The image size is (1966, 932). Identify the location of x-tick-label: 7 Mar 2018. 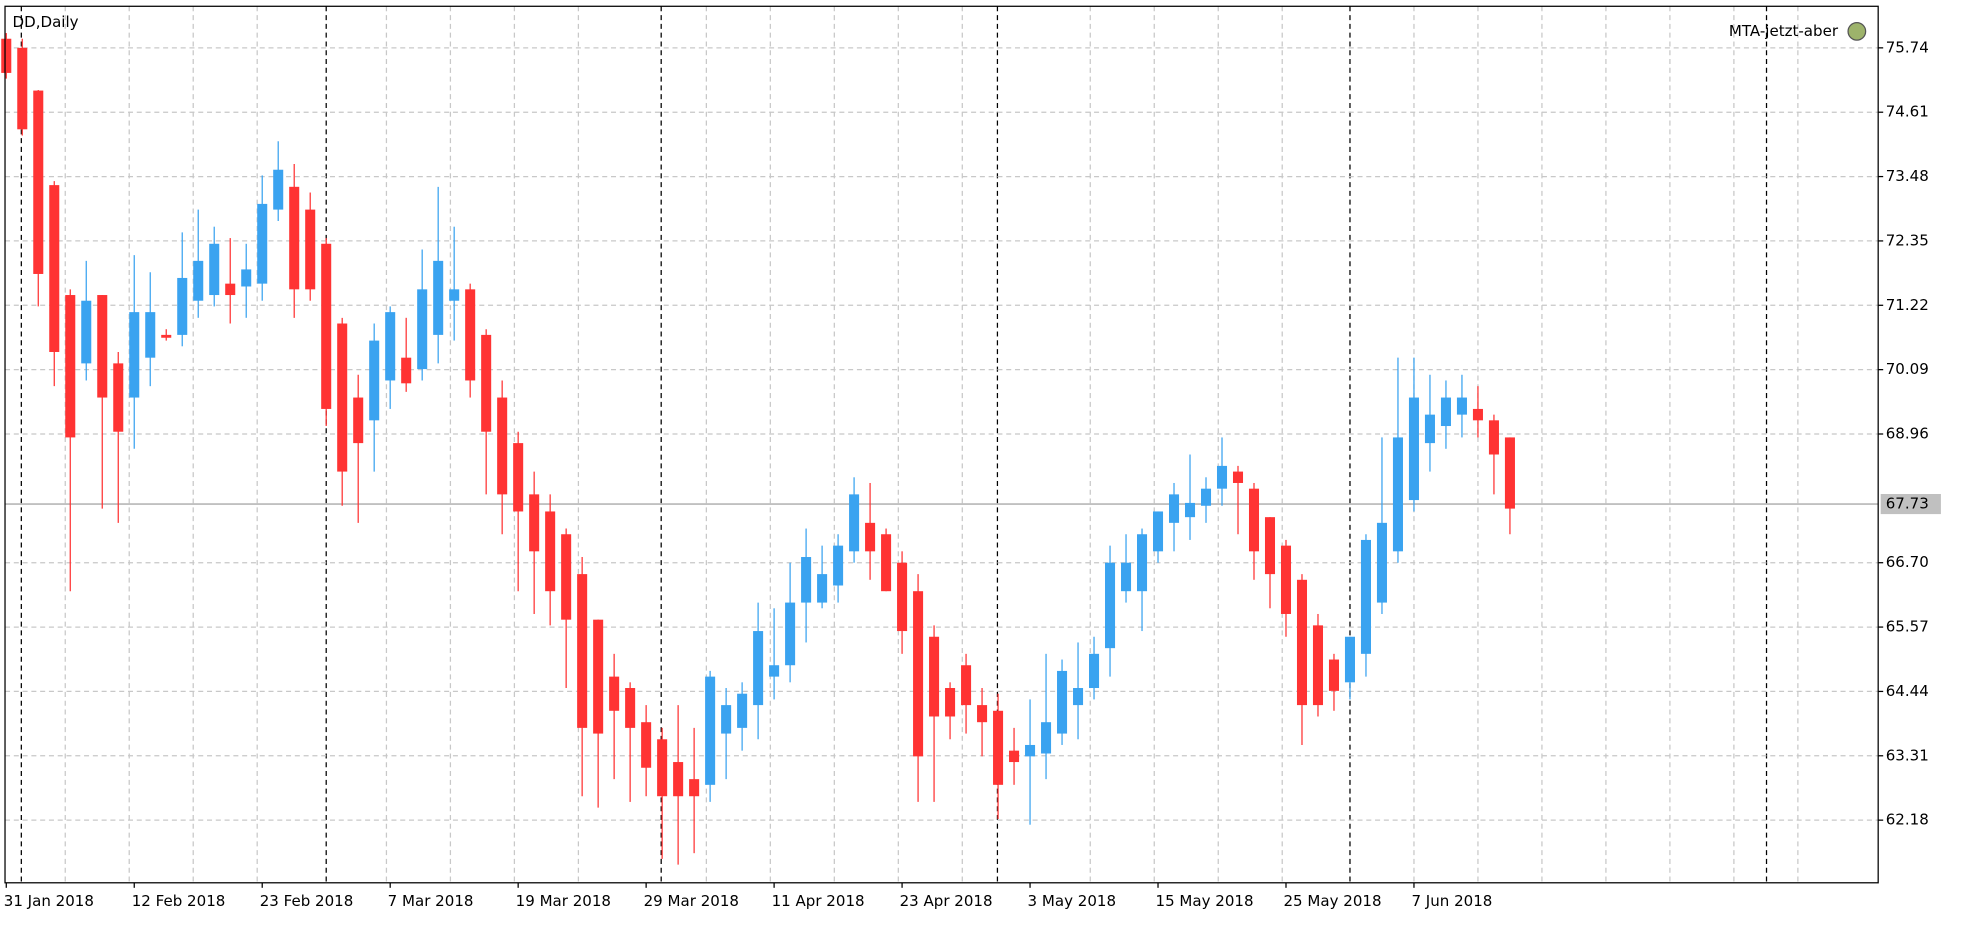
(431, 901).